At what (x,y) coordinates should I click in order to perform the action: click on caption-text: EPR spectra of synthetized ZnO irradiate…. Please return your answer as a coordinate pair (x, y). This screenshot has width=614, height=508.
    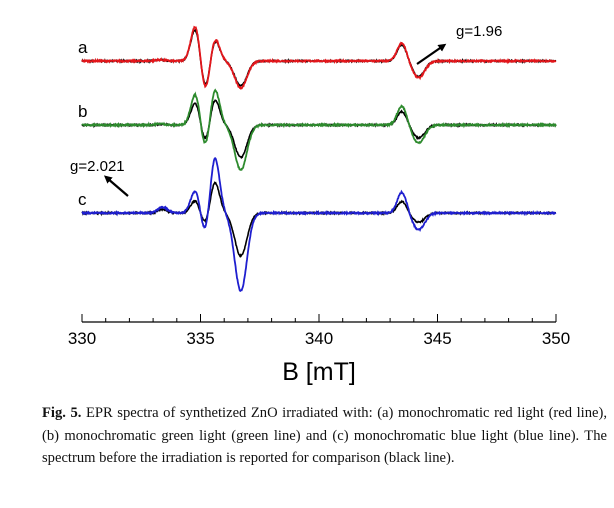
    Looking at the image, I should click on (325, 435).